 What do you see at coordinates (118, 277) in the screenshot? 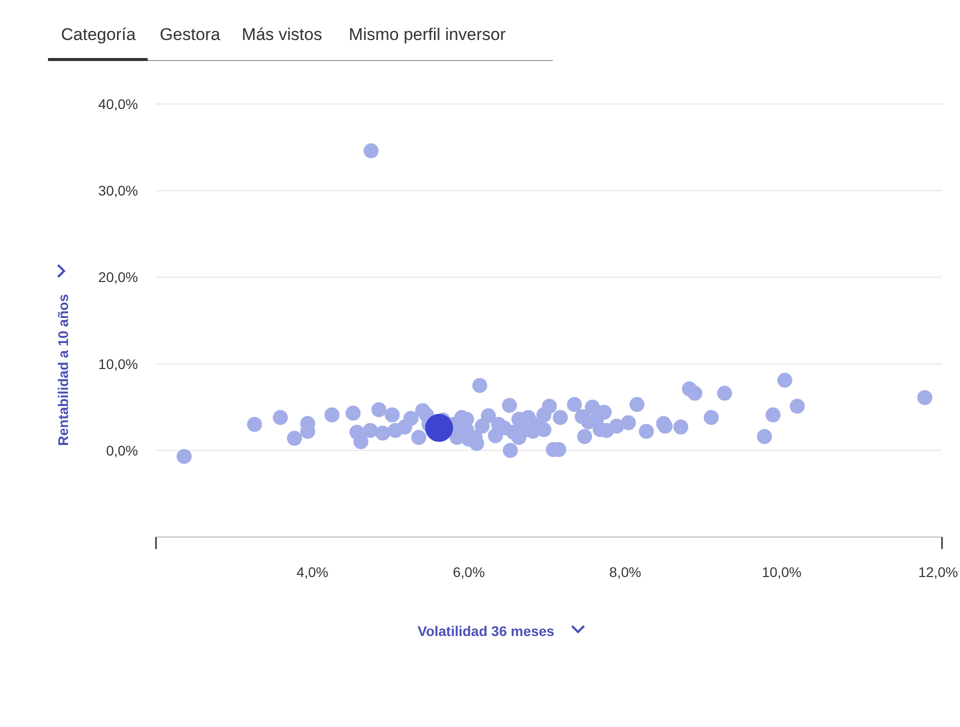
I see `y-tick-label: 20,0%` at bounding box center [118, 277].